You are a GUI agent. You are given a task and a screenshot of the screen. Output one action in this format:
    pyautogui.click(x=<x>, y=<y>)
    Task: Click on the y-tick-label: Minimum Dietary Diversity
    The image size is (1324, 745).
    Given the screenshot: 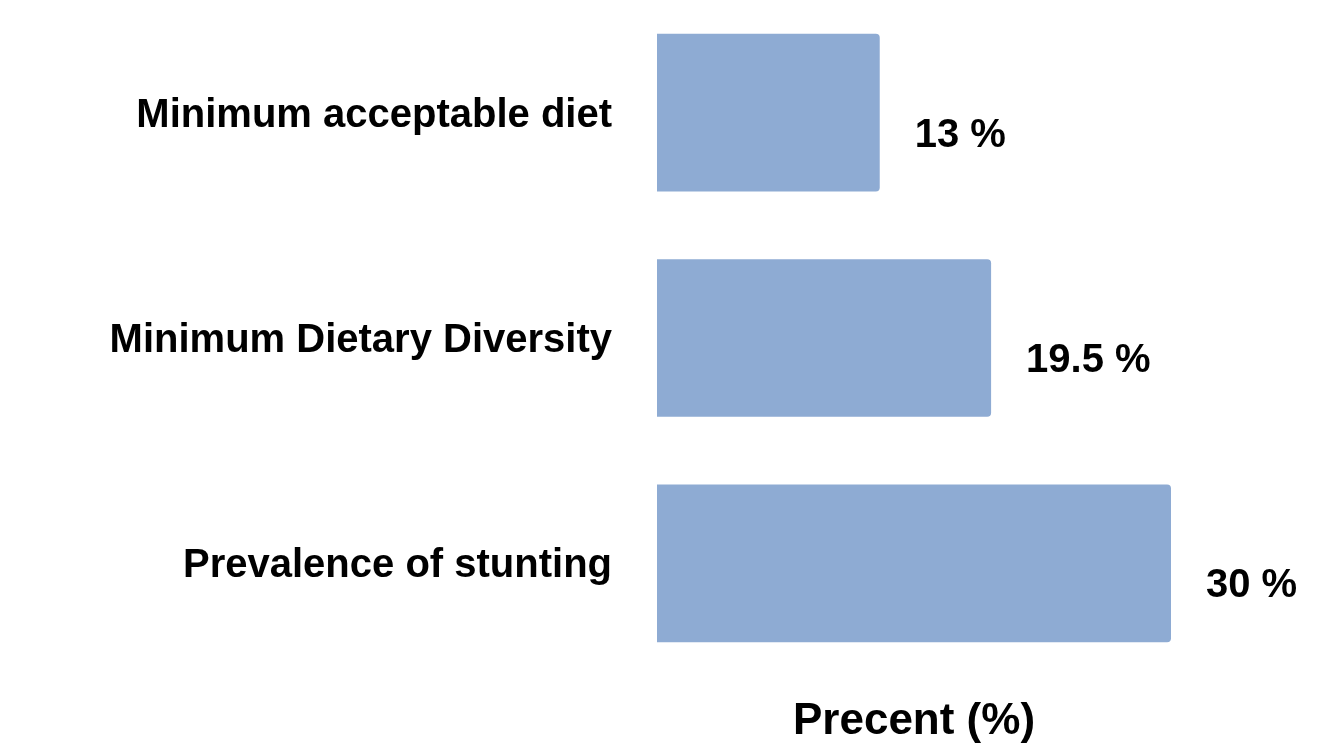 What is the action you would take?
    pyautogui.click(x=361, y=338)
    